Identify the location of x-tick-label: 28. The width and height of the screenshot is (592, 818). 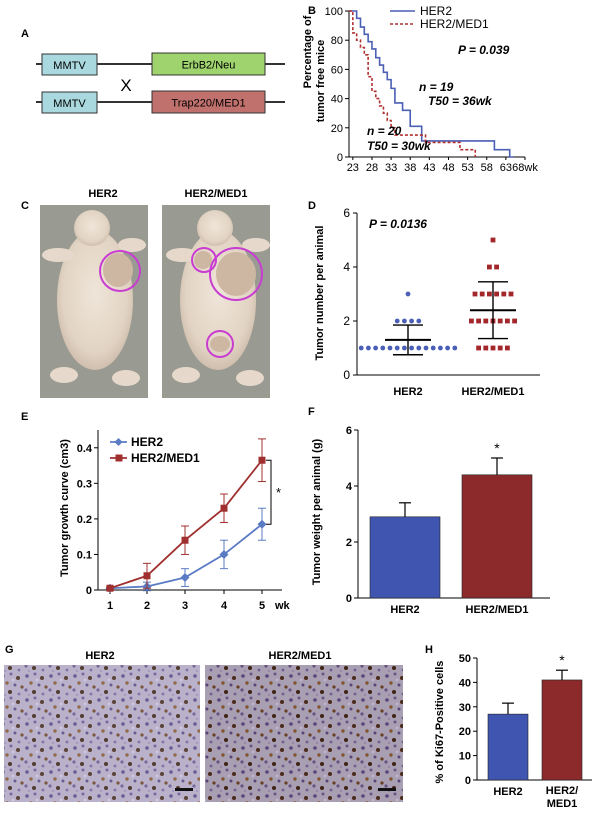
(372, 168).